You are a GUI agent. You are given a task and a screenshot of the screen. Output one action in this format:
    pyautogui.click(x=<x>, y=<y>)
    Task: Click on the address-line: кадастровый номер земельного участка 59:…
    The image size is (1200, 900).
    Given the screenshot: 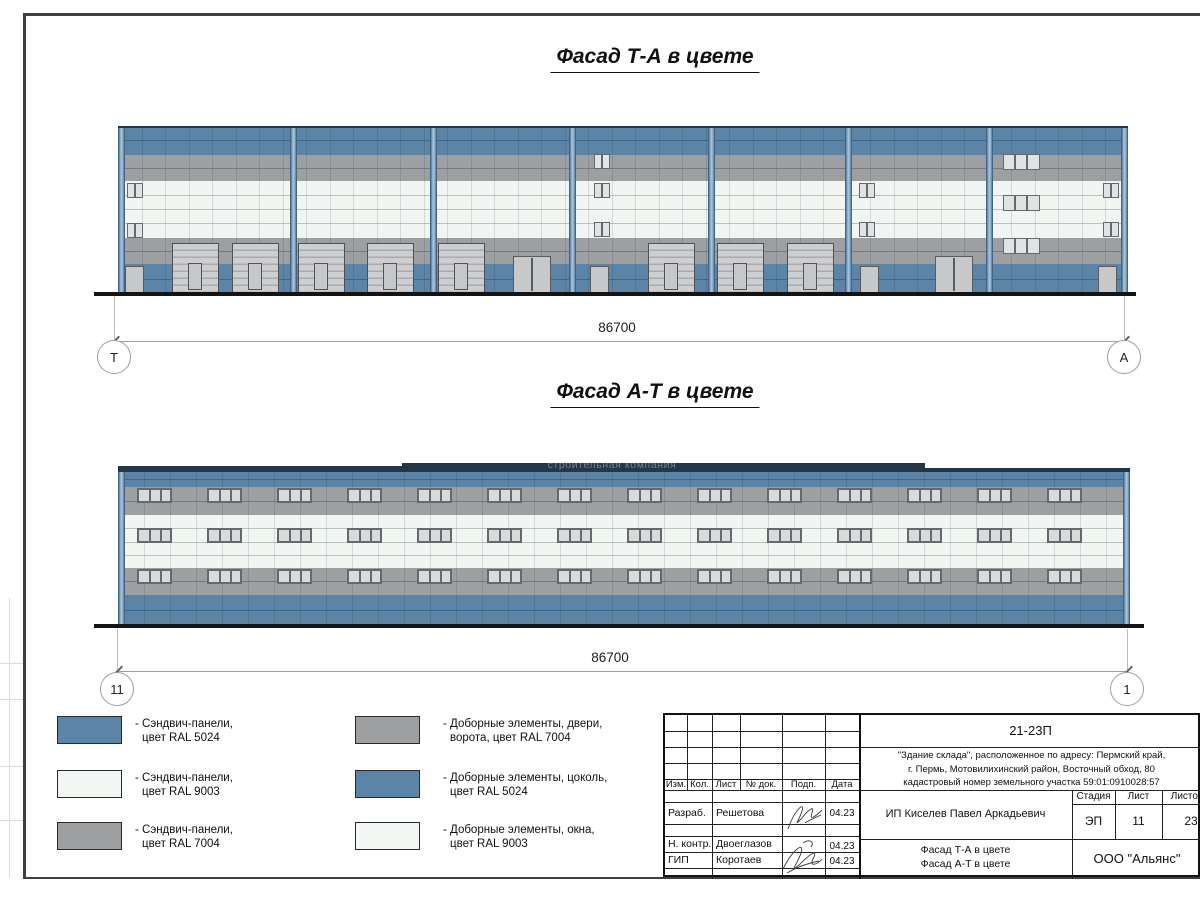 What is the action you would take?
    pyautogui.click(x=1031, y=782)
    